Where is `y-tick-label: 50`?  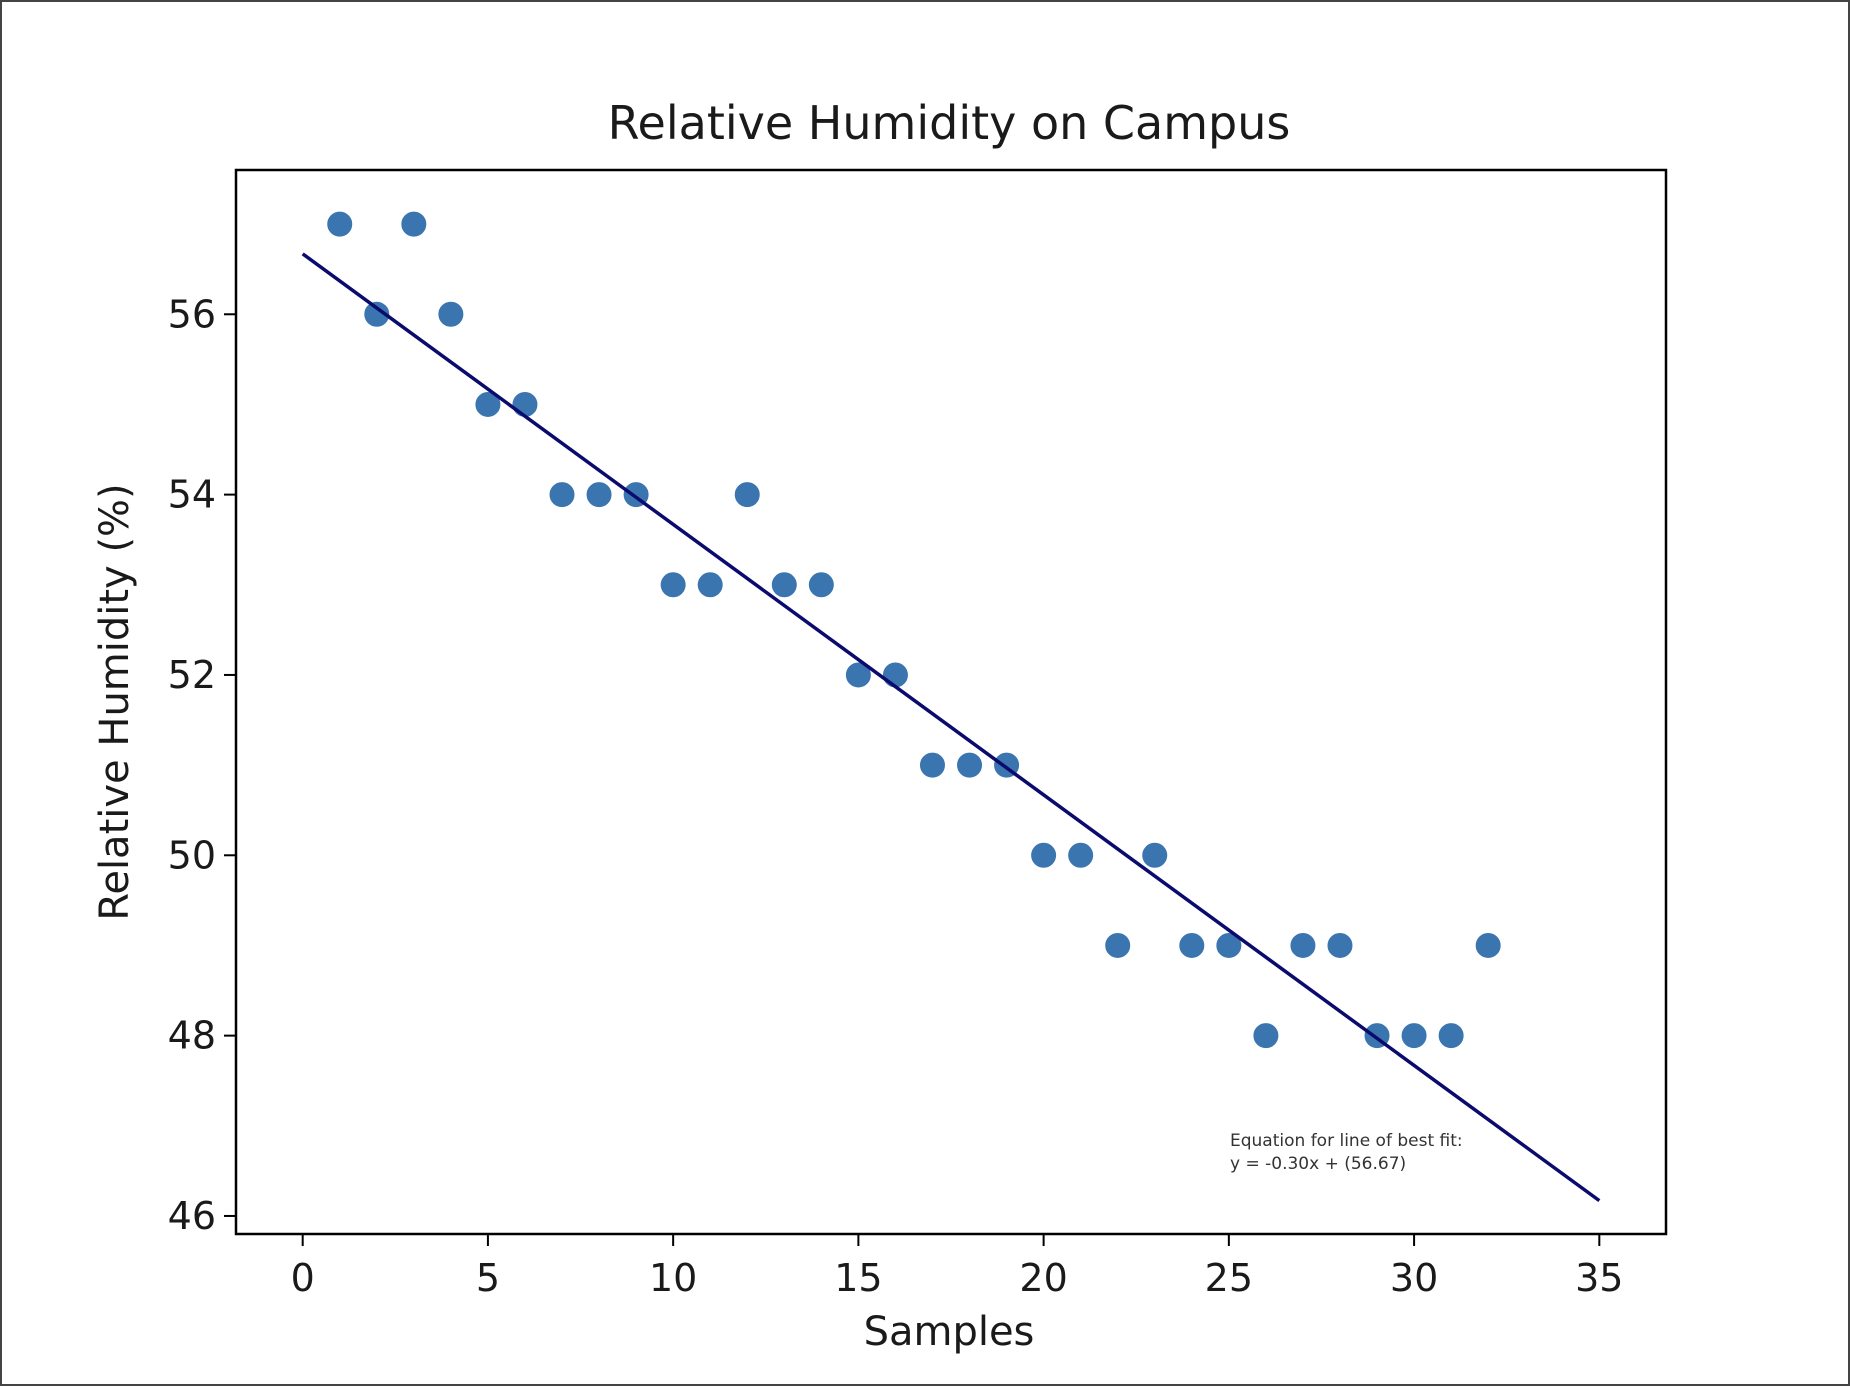 y-tick-label: 50 is located at coordinates (192, 855).